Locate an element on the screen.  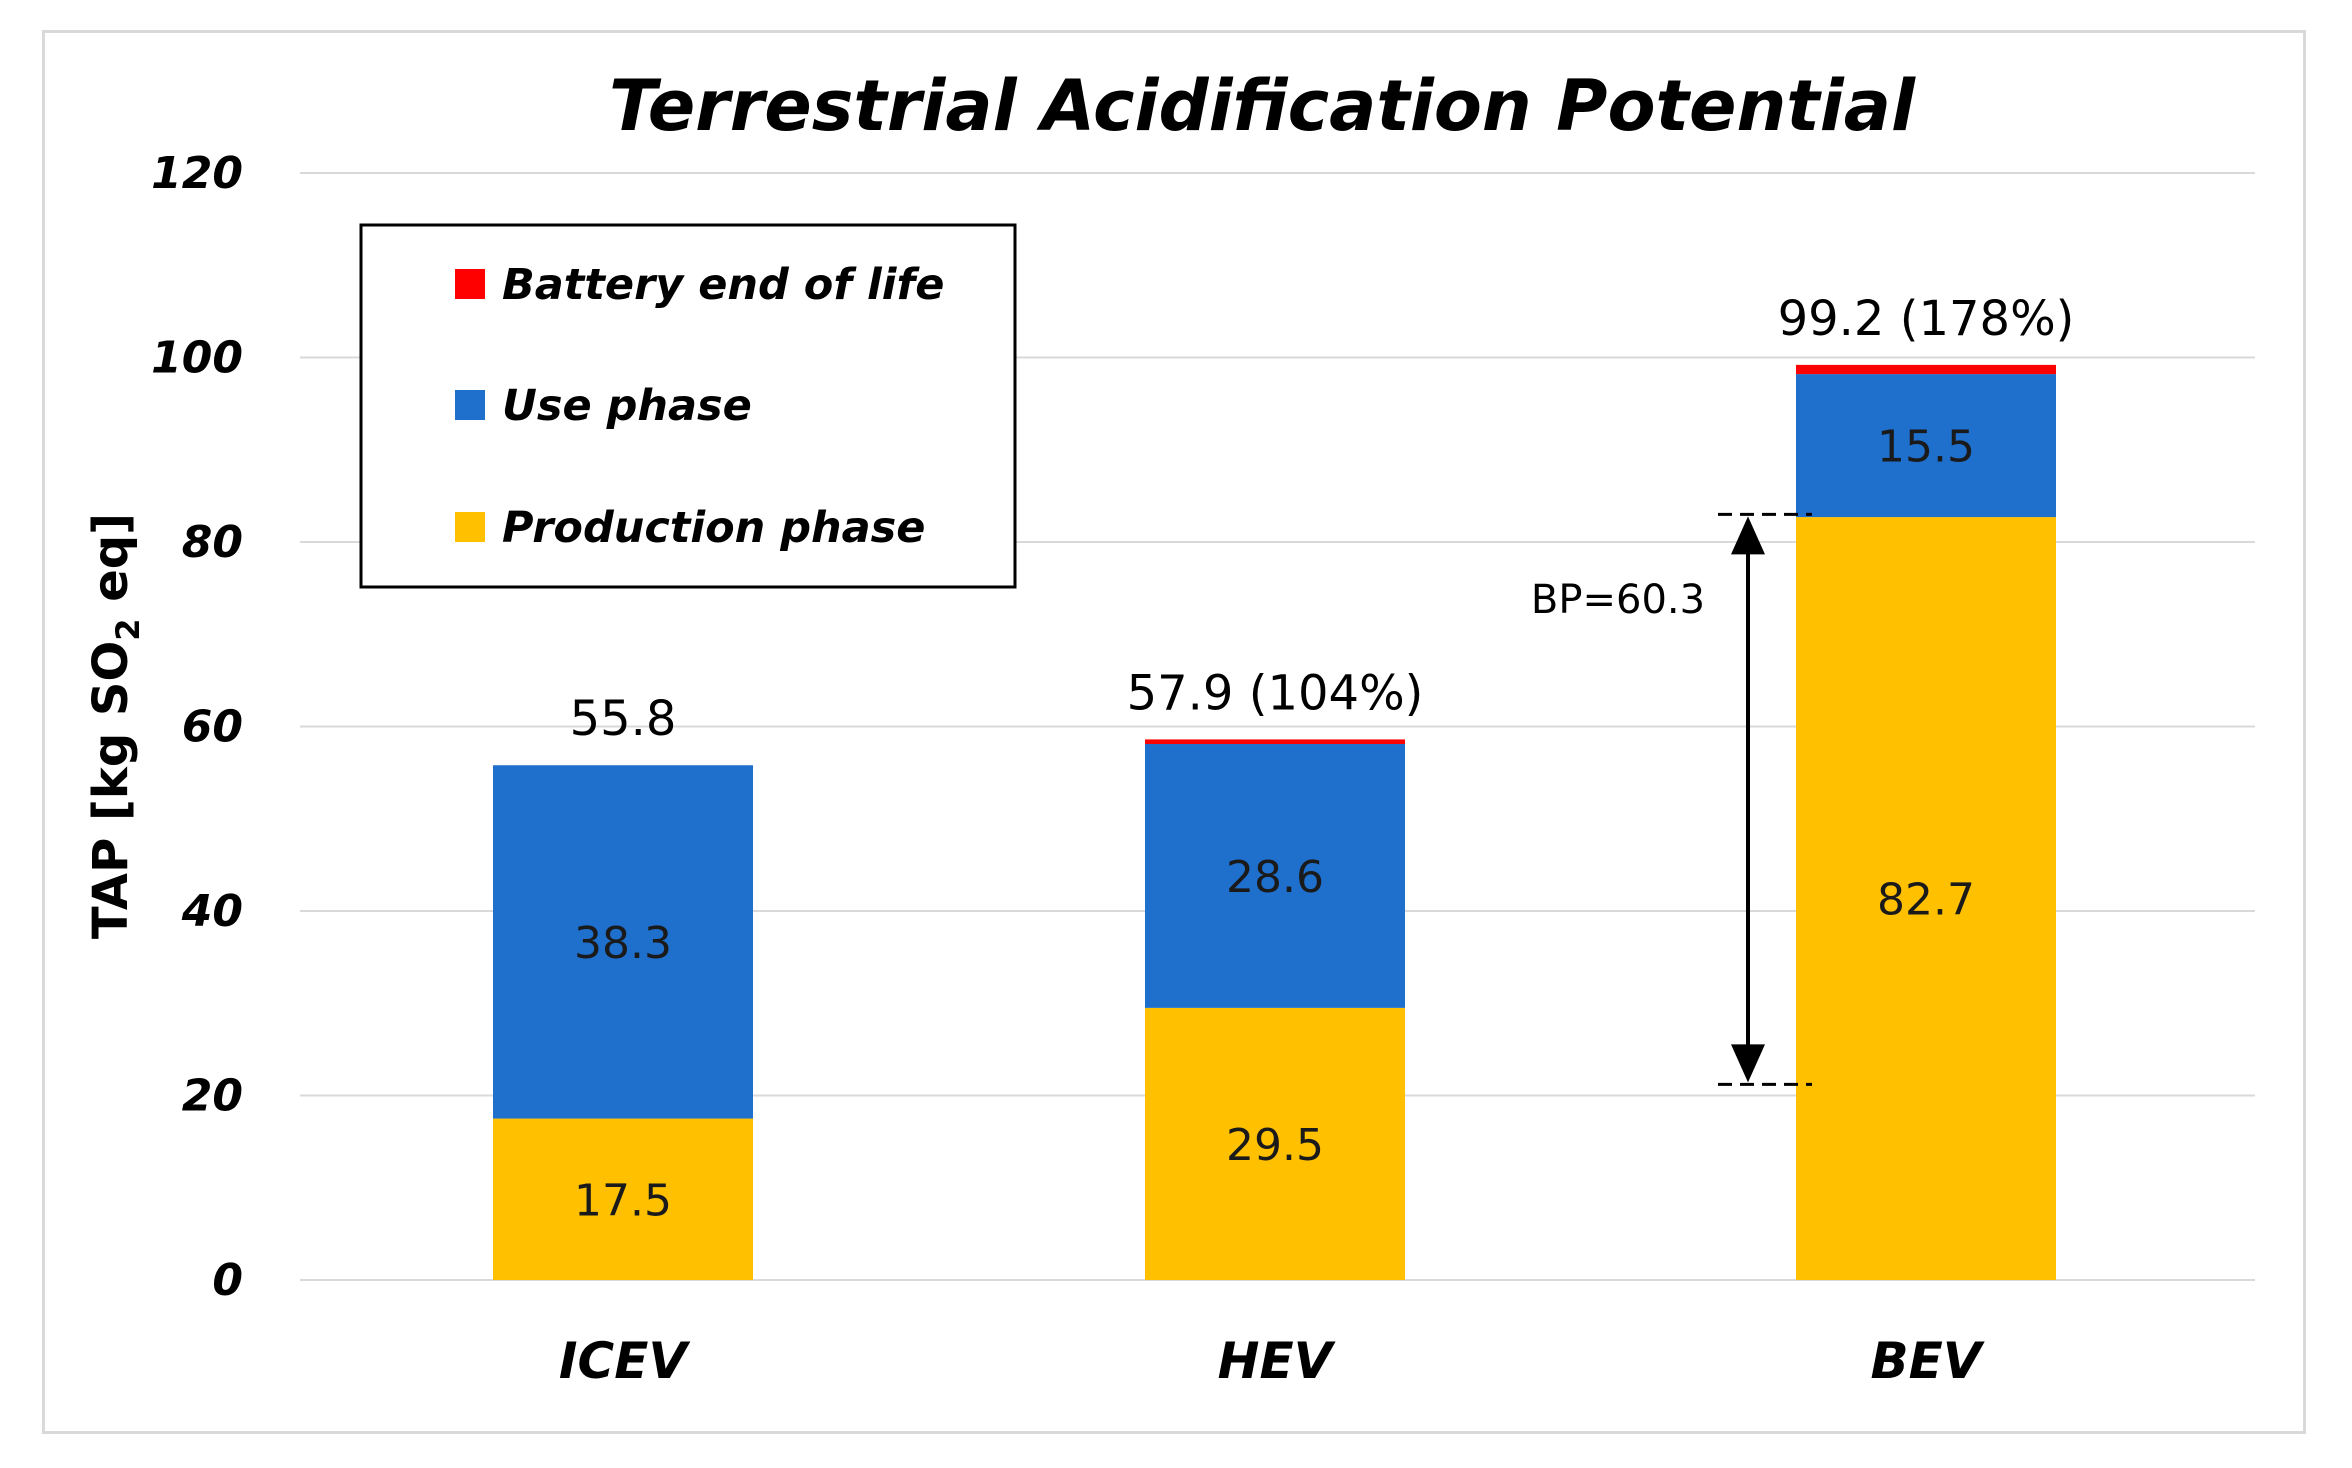
bar-use-phase-hev is located at coordinates (1275, 876).